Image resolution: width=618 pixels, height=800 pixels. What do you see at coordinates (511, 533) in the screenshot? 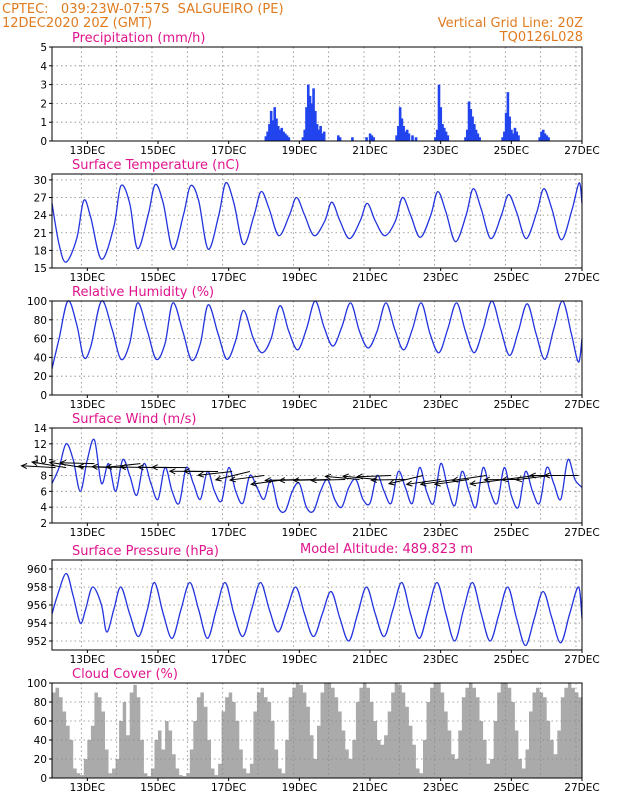
I see `wind-xtick-label: 25DEC` at bounding box center [511, 533].